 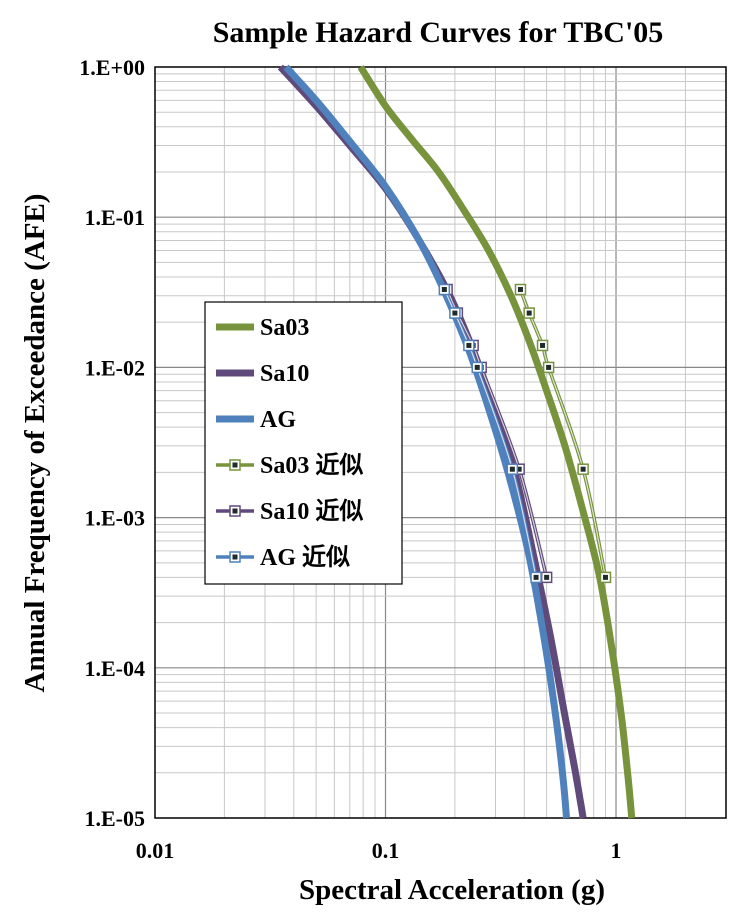 What do you see at coordinates (616, 850) in the screenshot?
I see `x-tick-label: 1` at bounding box center [616, 850].